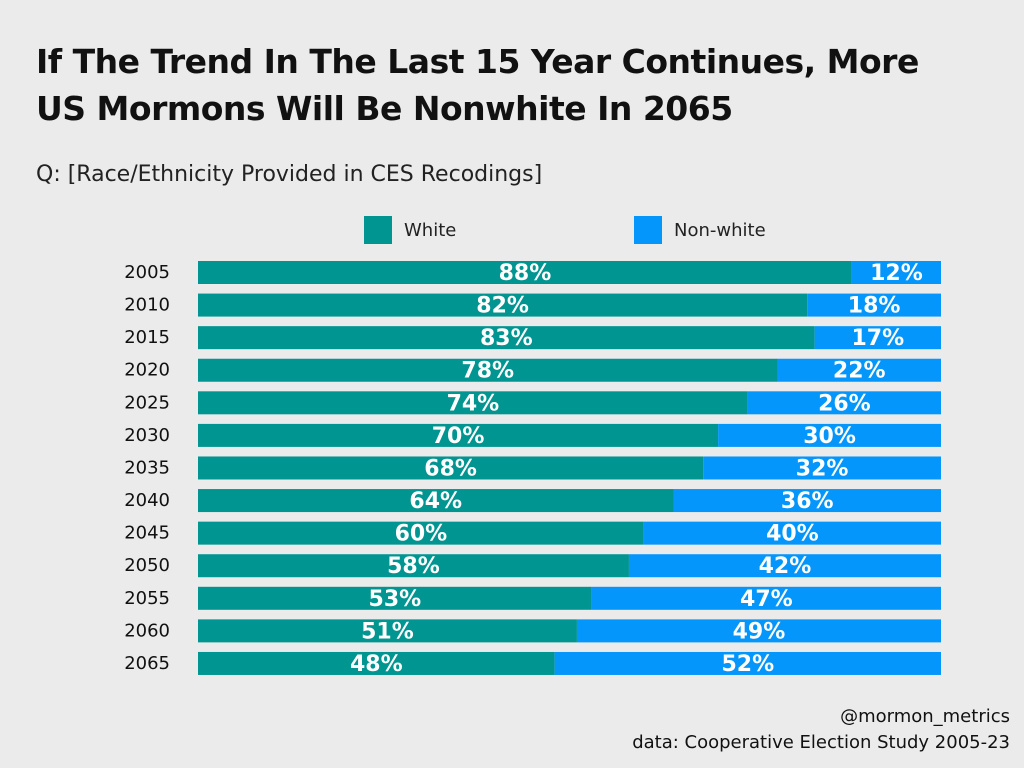  I want to click on bar-nonwhite-2055, so click(766, 598).